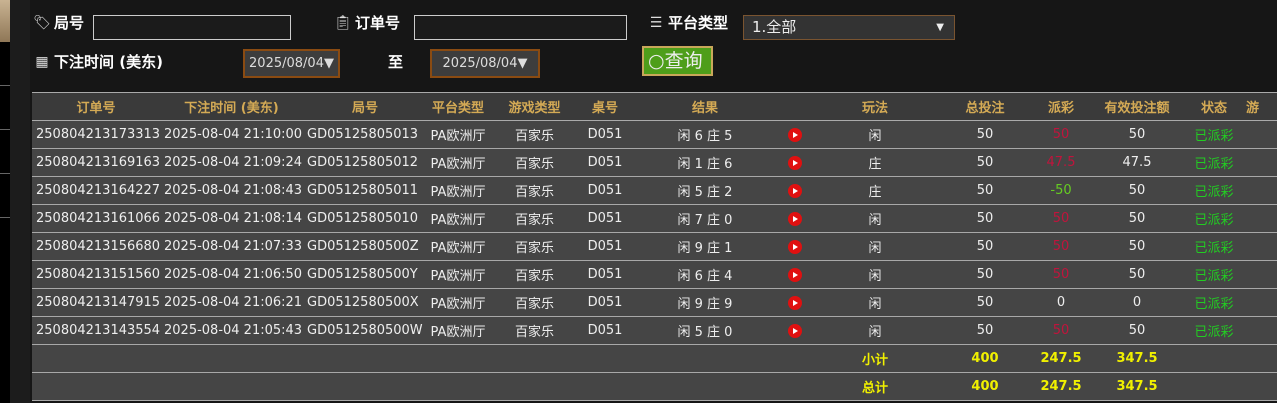 This screenshot has width=1277, height=403. I want to click on order-id-cell: 250804213156680, so click(96, 246).